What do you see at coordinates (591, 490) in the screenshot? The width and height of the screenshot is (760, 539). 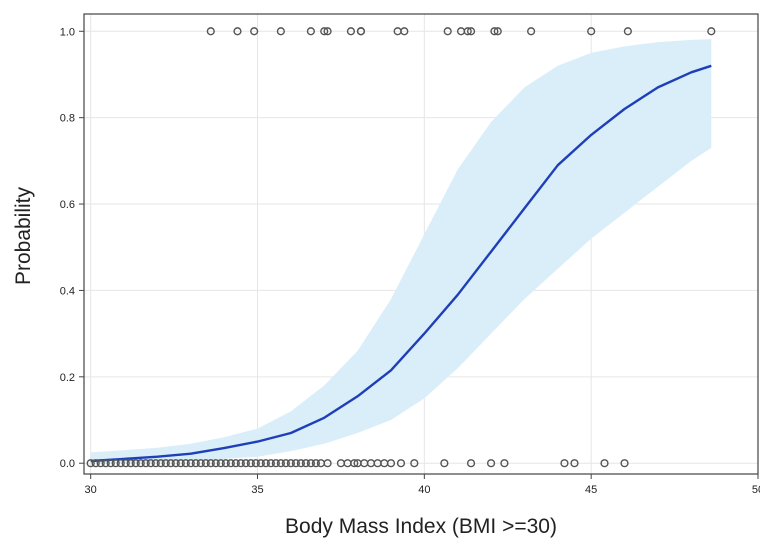 I see `x-tick-label: 45` at bounding box center [591, 490].